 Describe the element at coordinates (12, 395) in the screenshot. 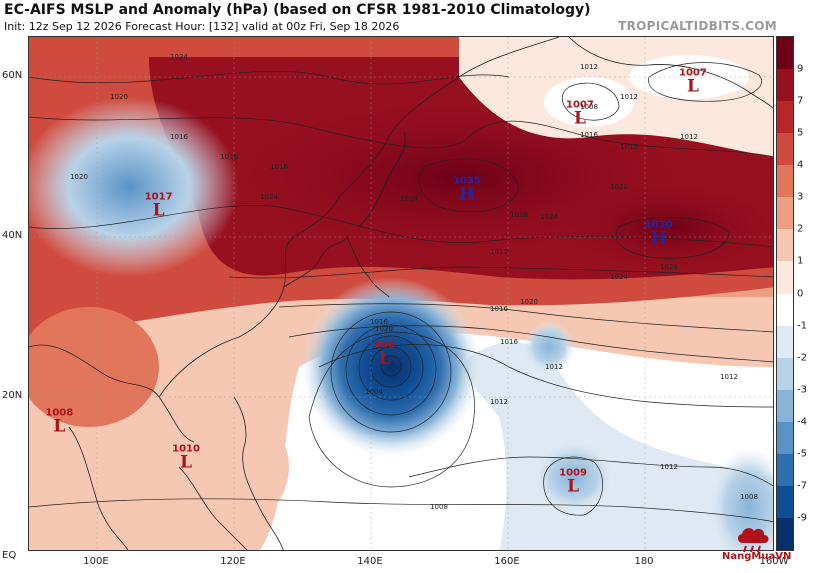

I see `lat-label-20n: 20N` at that location.